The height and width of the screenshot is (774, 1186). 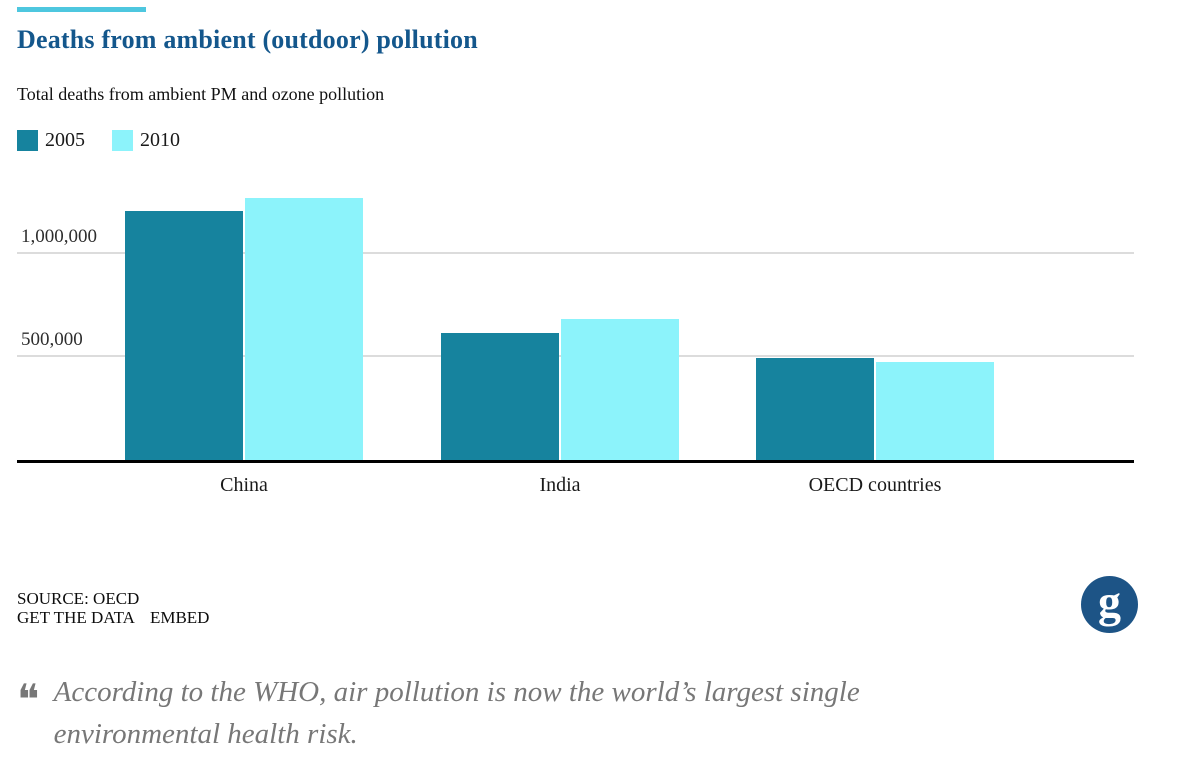 I want to click on guardian-logo-letter: g, so click(x=1109, y=601).